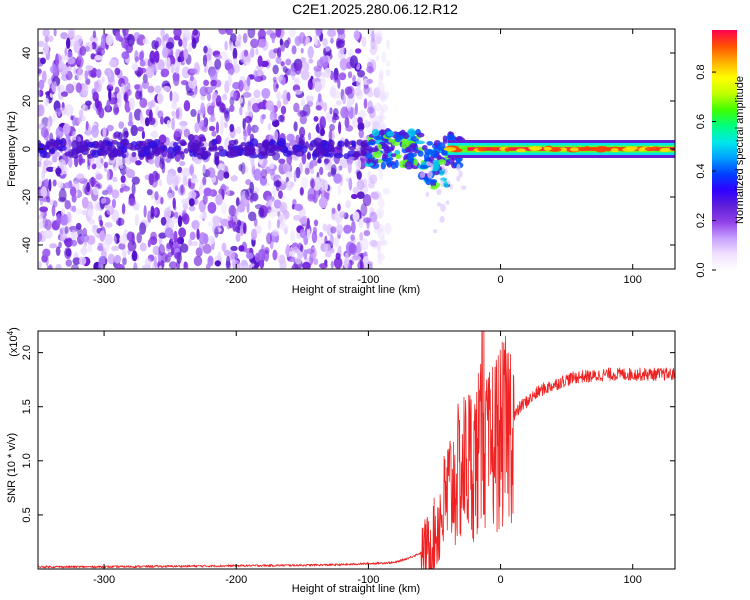 The height and width of the screenshot is (600, 750). Describe the element at coordinates (701, 121) in the screenshot. I see `colorbar-tick-label: 0.6` at that location.